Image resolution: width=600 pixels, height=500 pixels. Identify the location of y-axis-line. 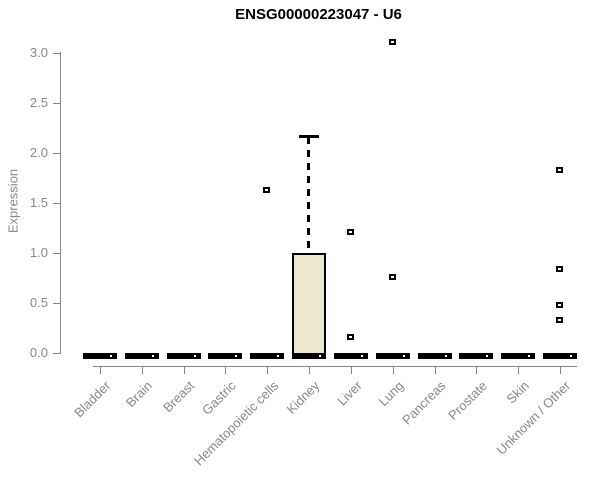
(60, 203).